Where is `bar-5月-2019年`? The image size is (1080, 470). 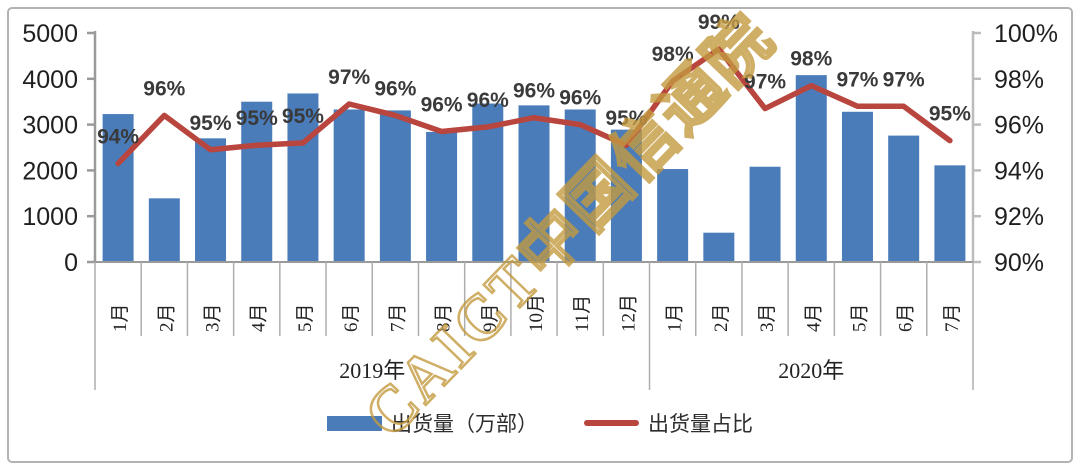
bar-5月-2019年 is located at coordinates (303, 178).